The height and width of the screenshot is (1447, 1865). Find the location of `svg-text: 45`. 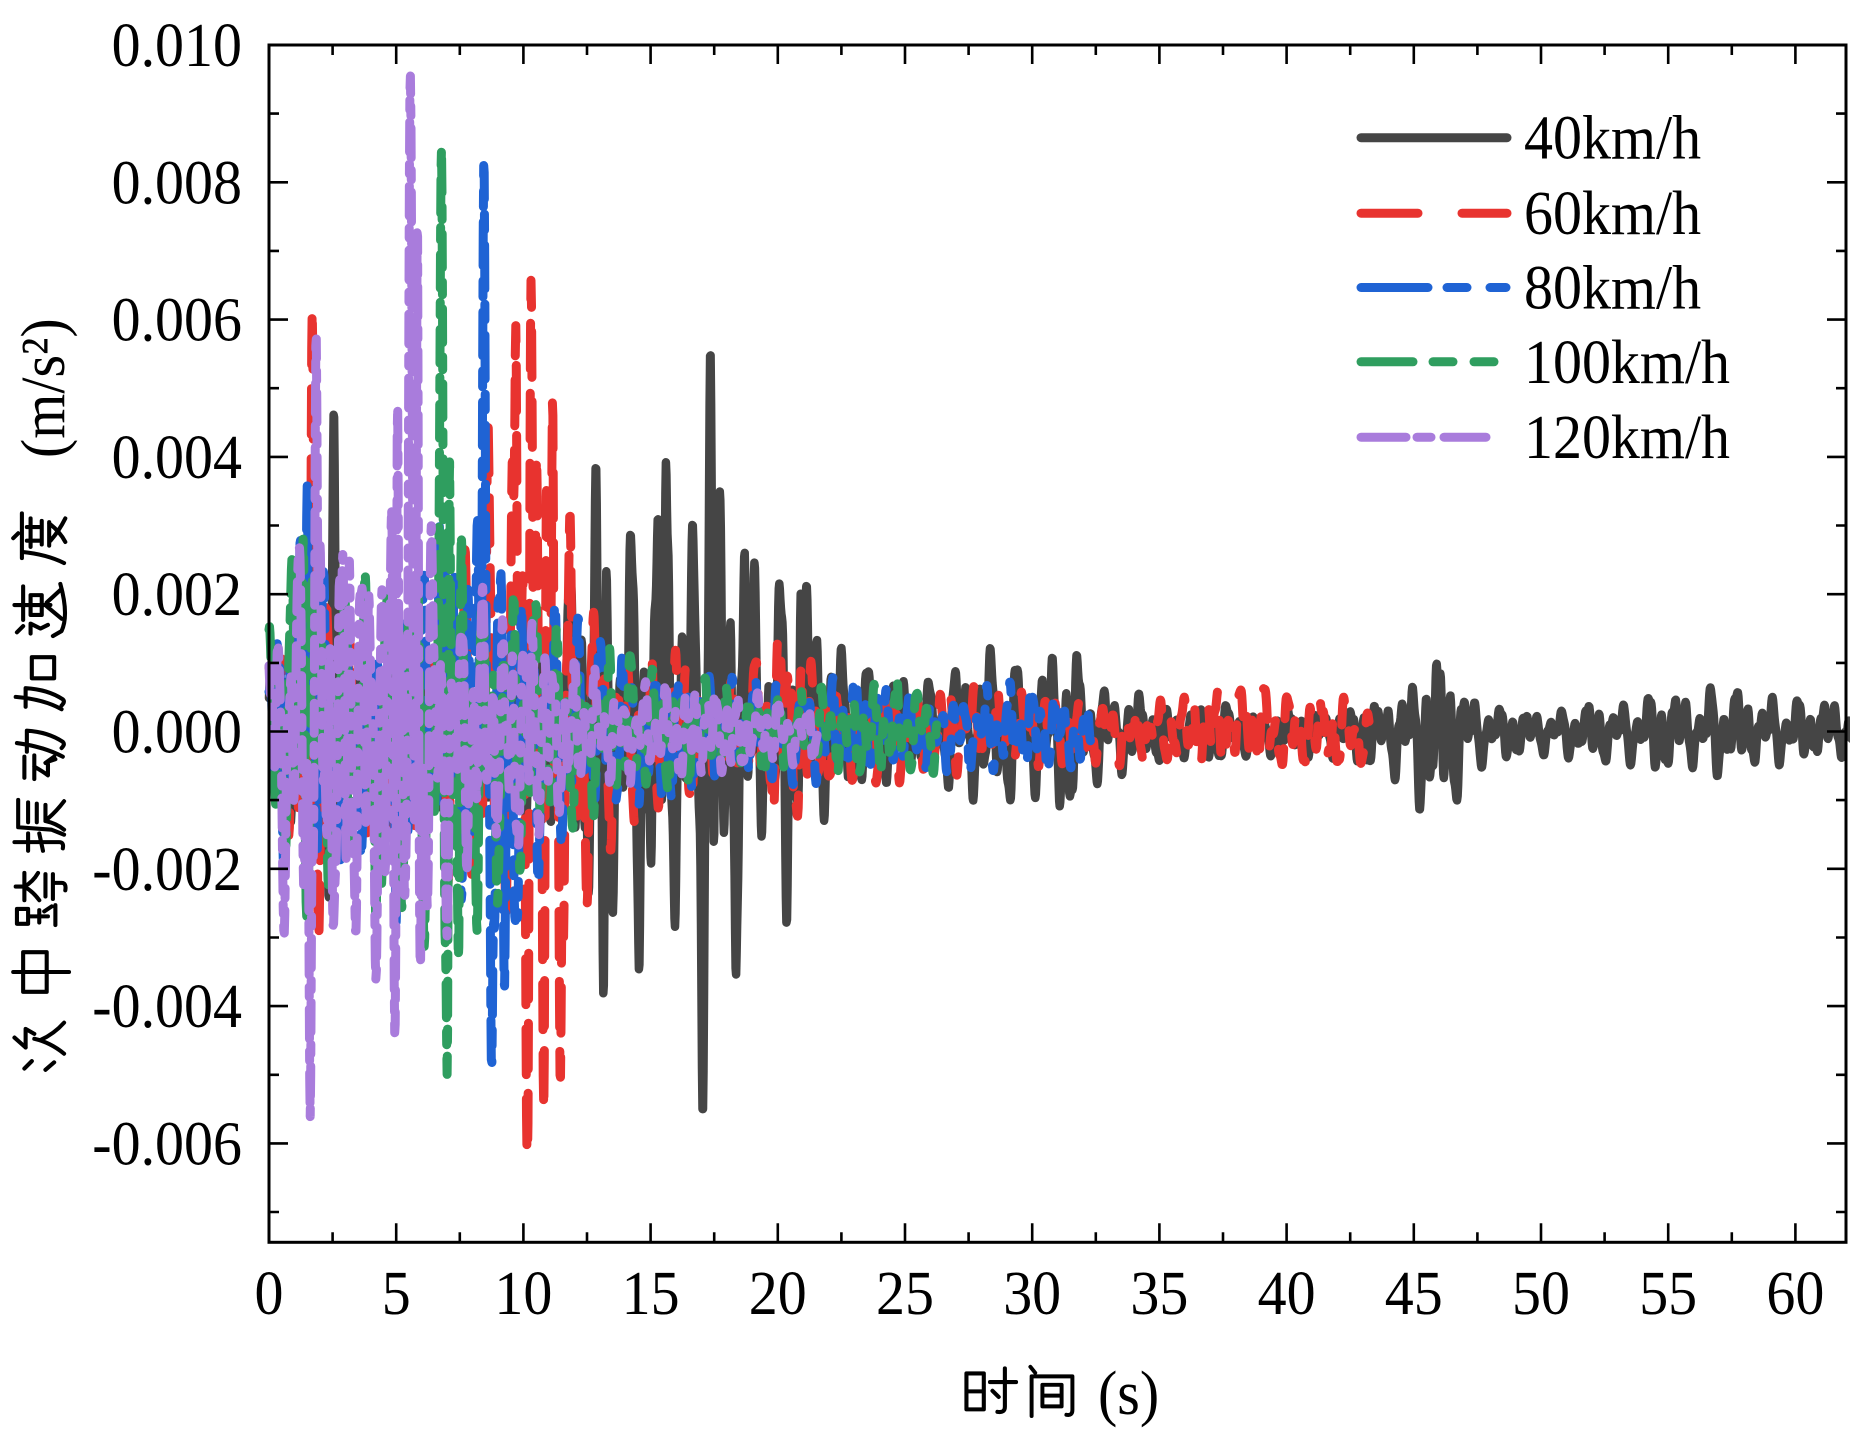

svg-text: 45 is located at coordinates (1414, 1294).